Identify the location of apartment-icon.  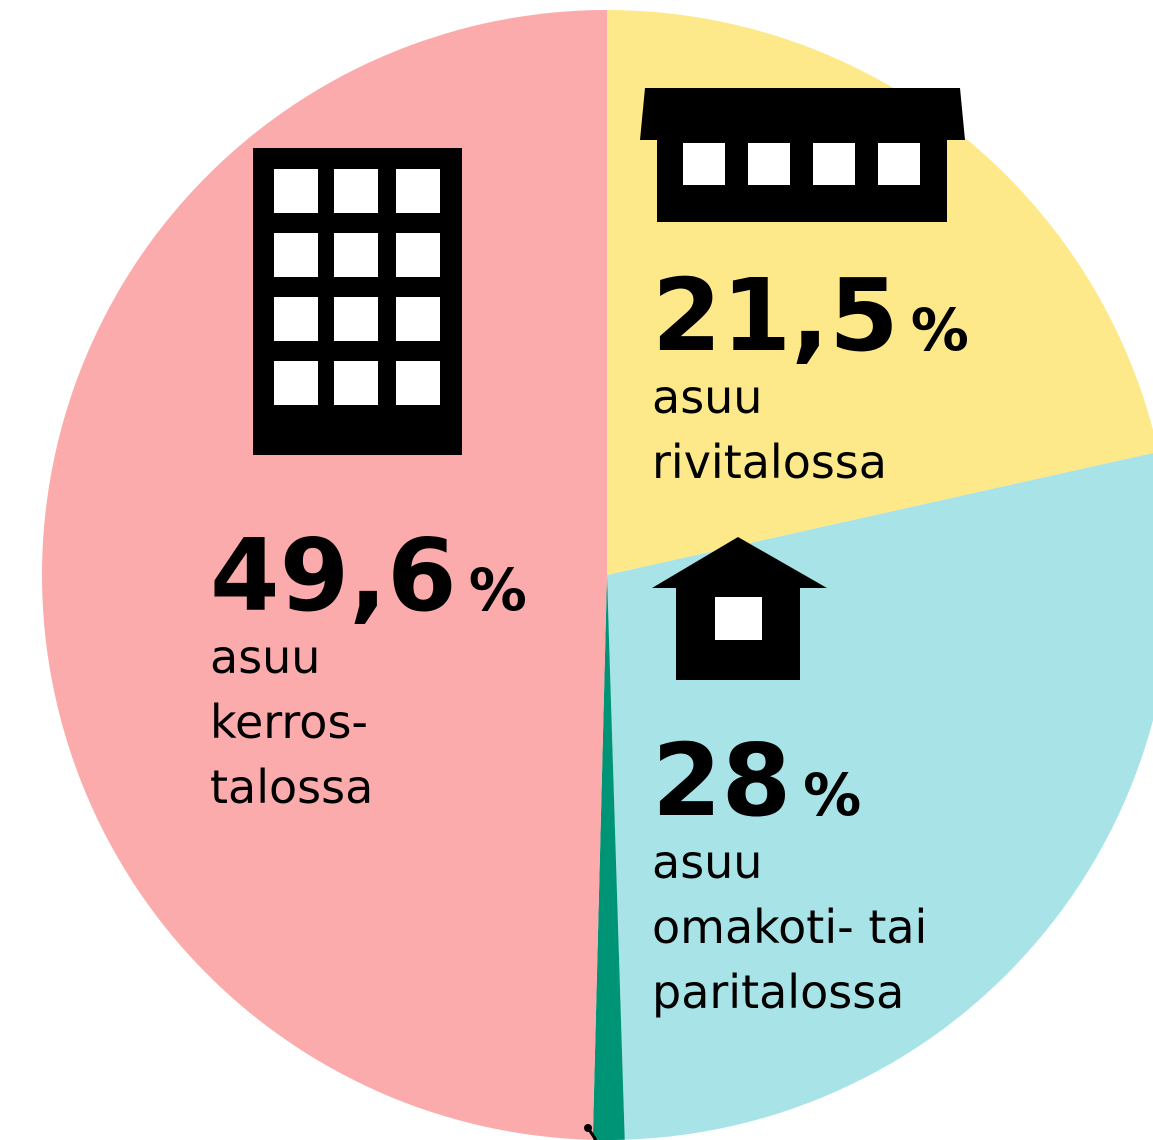
(357, 301).